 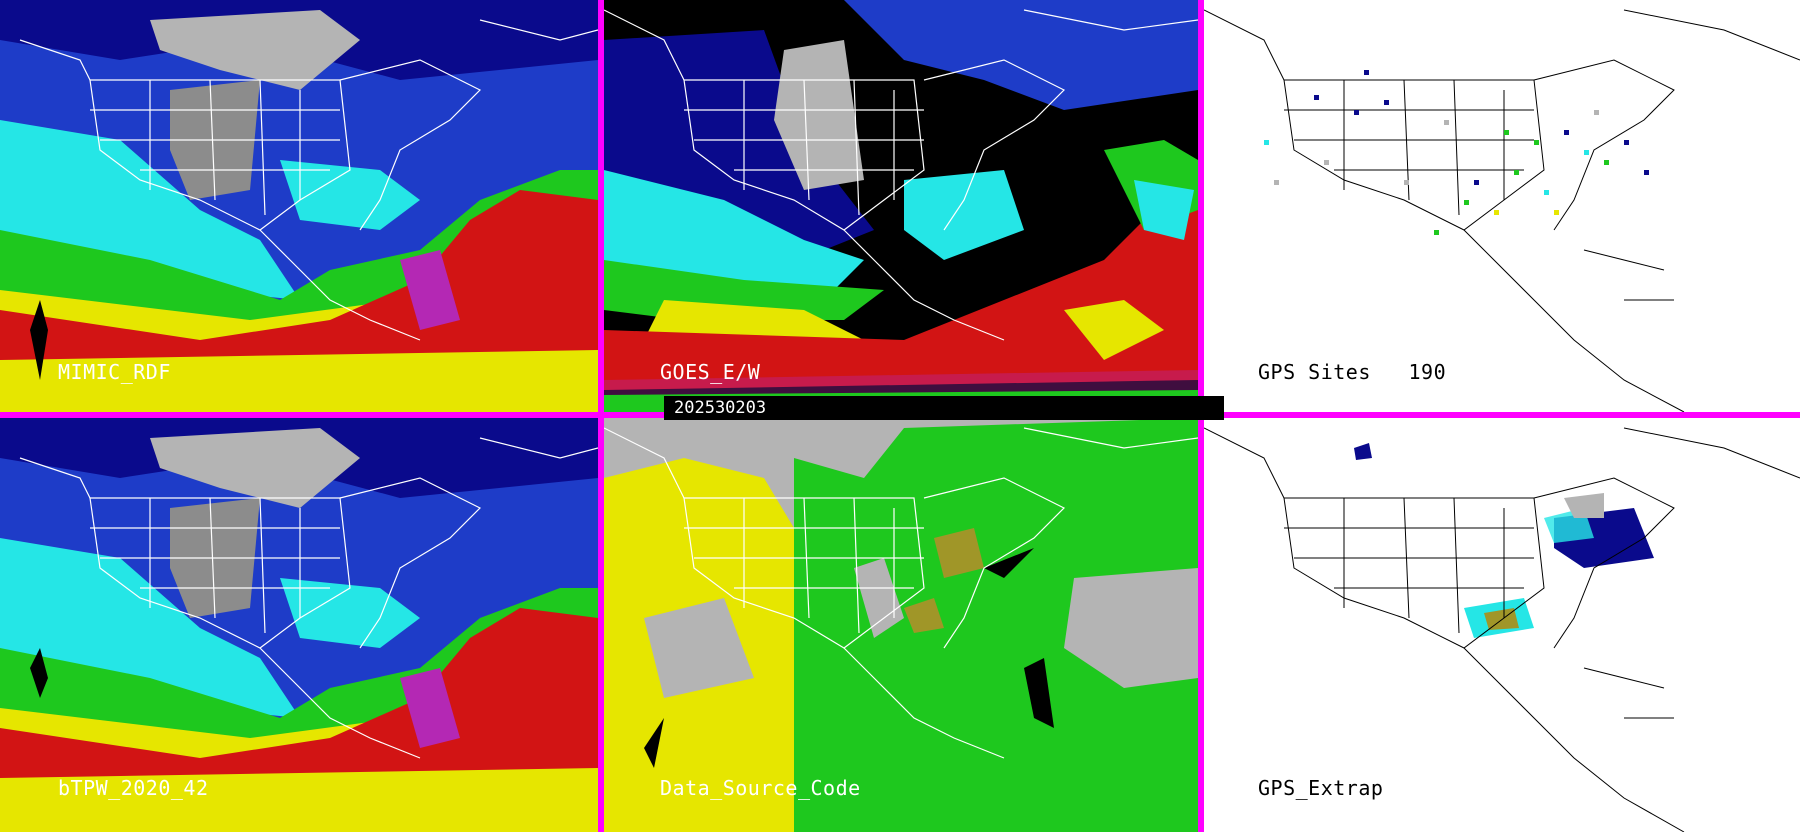 What do you see at coordinates (114, 372) in the screenshot?
I see `panel-label: MIMIC_RDF` at bounding box center [114, 372].